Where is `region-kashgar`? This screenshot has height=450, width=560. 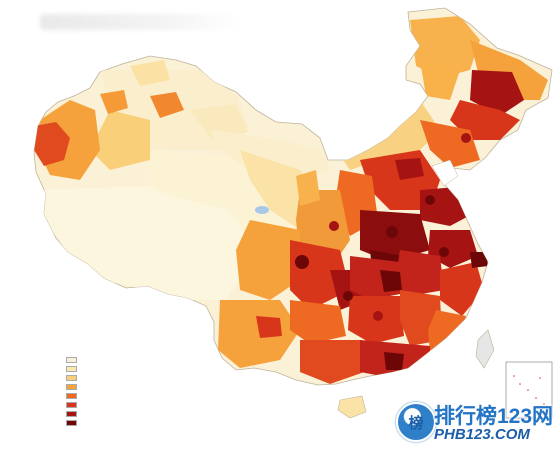
region-kashgar is located at coordinates (52, 144).